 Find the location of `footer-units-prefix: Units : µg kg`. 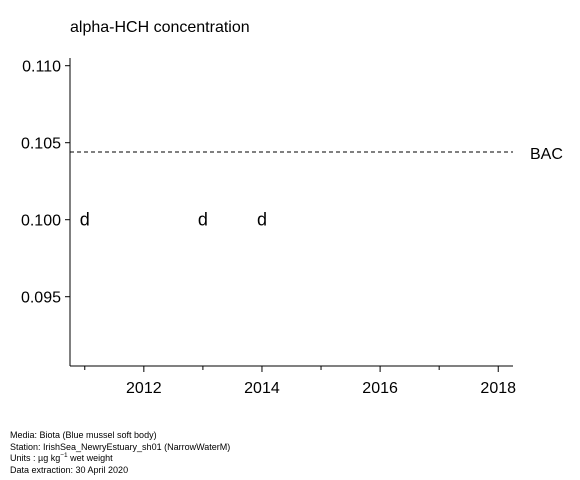

footer-units-prefix: Units : µg kg is located at coordinates (35, 458).